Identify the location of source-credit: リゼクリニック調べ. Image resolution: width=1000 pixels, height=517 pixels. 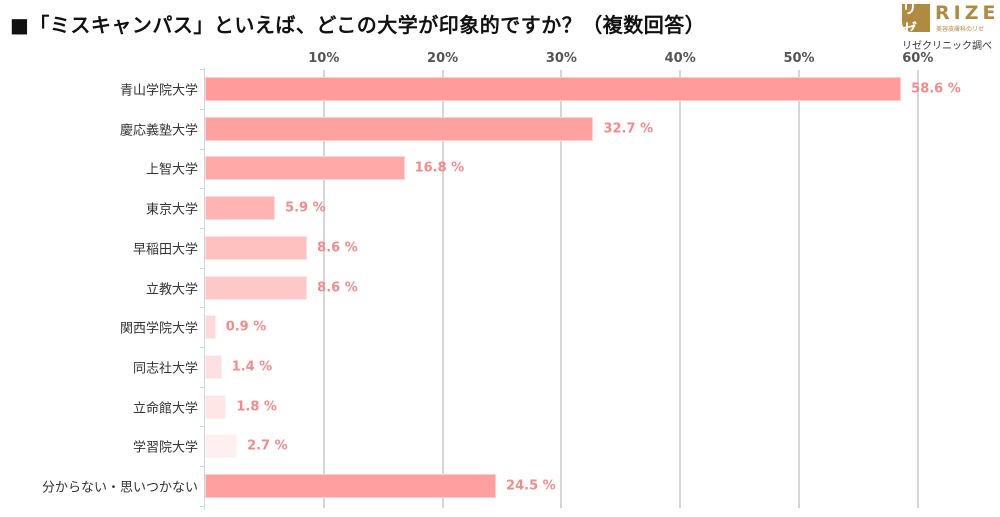
(947, 46).